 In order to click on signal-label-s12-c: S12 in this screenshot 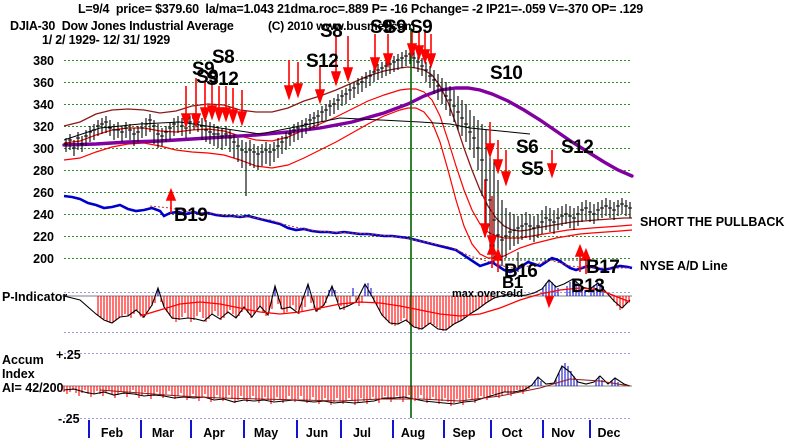, I will do `click(577, 147)`.